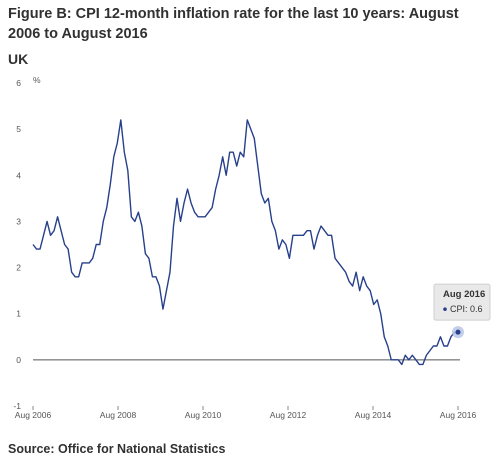 This screenshot has width=500, height=465. What do you see at coordinates (445, 309) in the screenshot?
I see `tooltip-series-marker` at bounding box center [445, 309].